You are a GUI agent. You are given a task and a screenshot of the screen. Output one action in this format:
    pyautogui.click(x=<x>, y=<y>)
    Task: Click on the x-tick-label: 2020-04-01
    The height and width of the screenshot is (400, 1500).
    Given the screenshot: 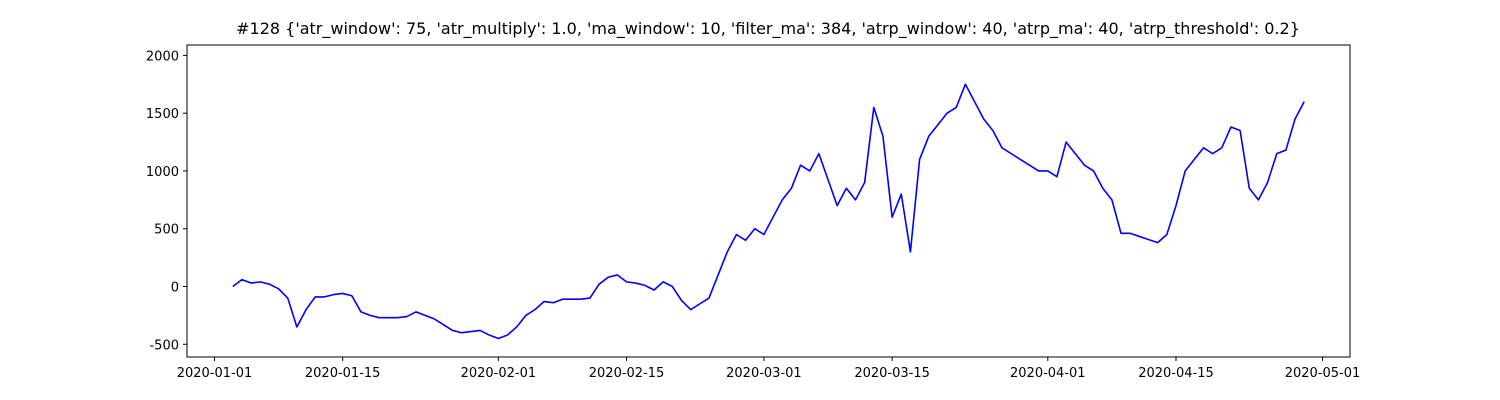 What is the action you would take?
    pyautogui.click(x=1048, y=373)
    